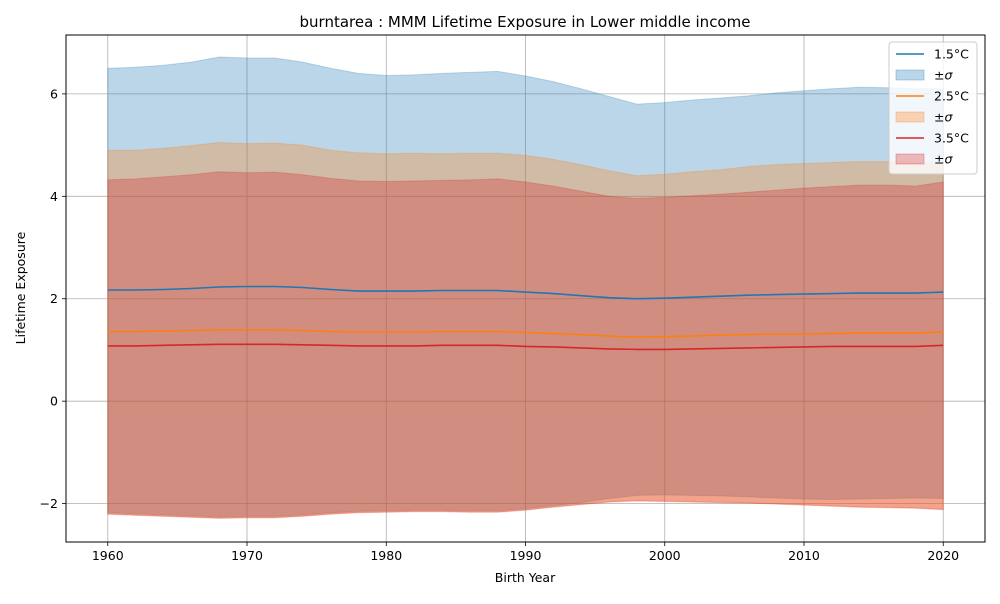  I want to click on y-tick-label: 4, so click(54, 196).